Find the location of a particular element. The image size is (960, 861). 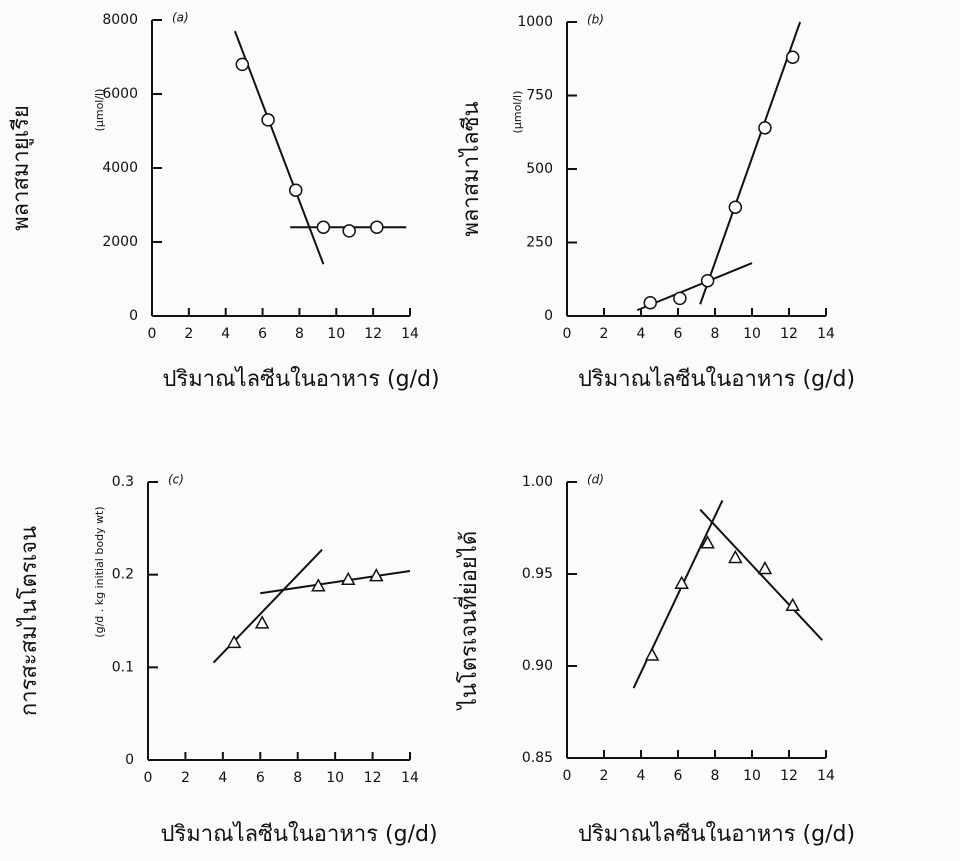

y-axis-label: พลาสมายูเรีย is located at coordinates (21, 168).